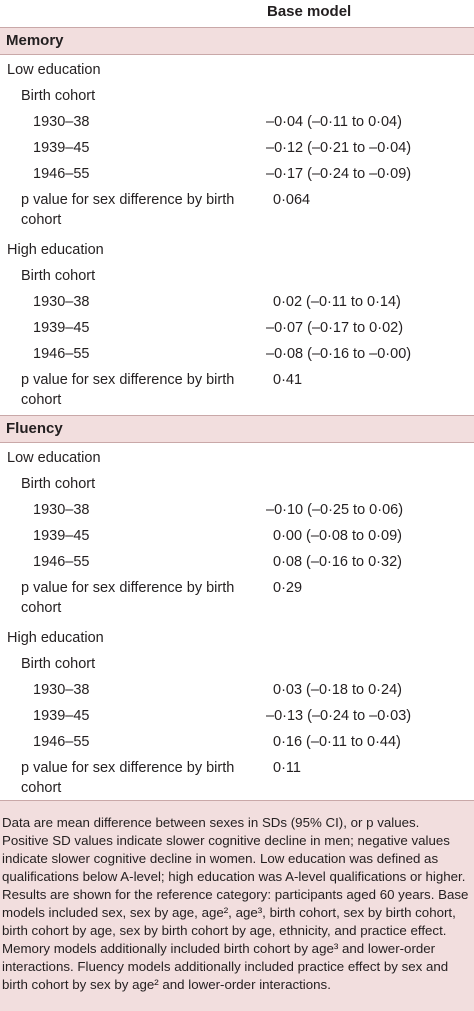  I want to click on column-title-base-model: Base model, so click(309, 11).